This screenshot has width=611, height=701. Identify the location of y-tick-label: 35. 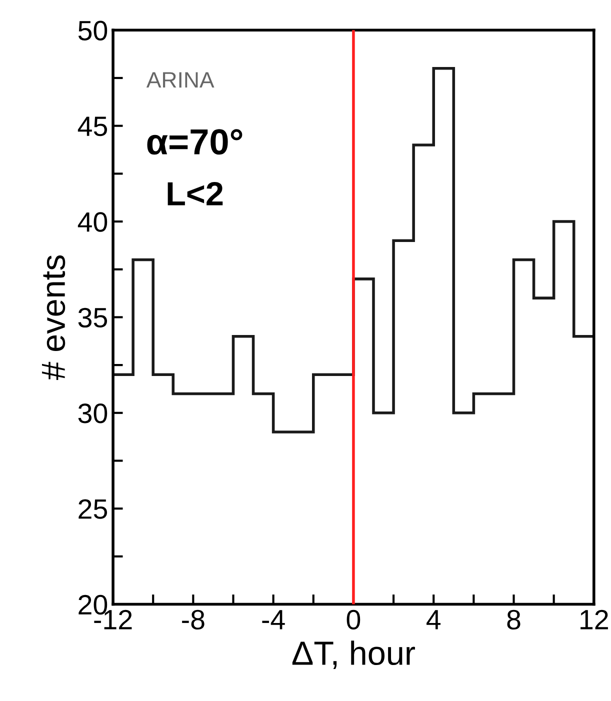
(93, 318).